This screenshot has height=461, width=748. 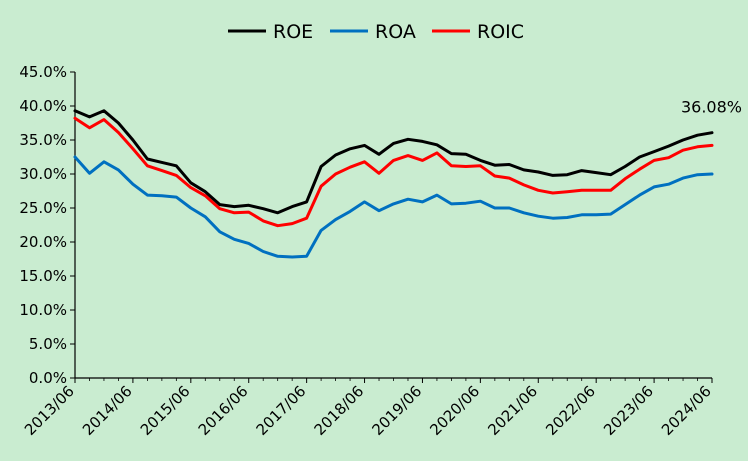 I want to click on annotation-group: 36.08%, so click(x=711, y=107).